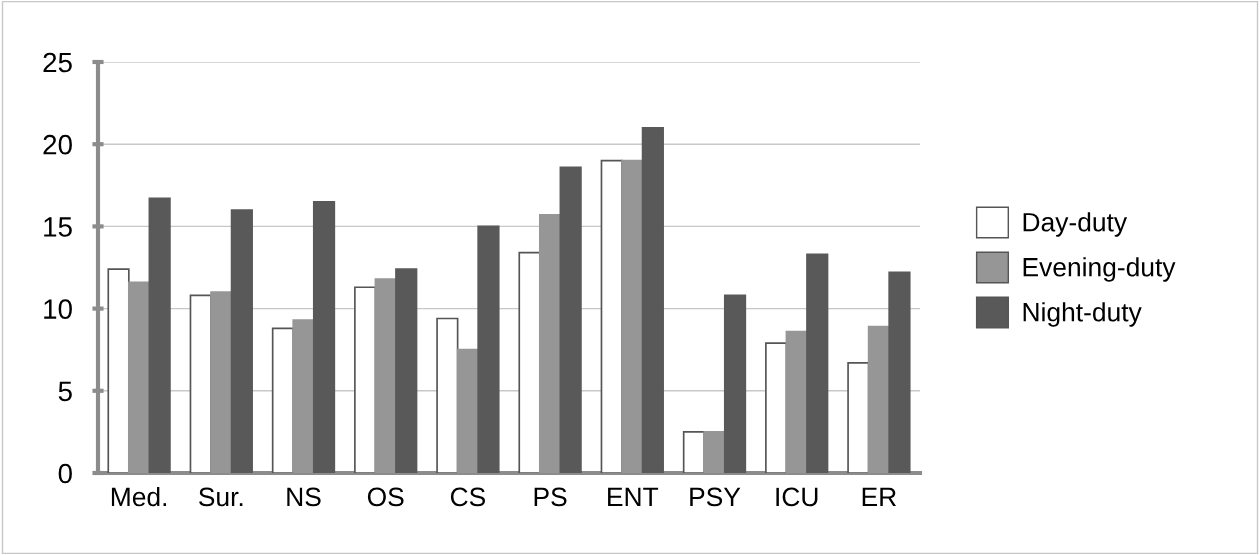  I want to click on x-tick-label: Med., so click(139, 496).